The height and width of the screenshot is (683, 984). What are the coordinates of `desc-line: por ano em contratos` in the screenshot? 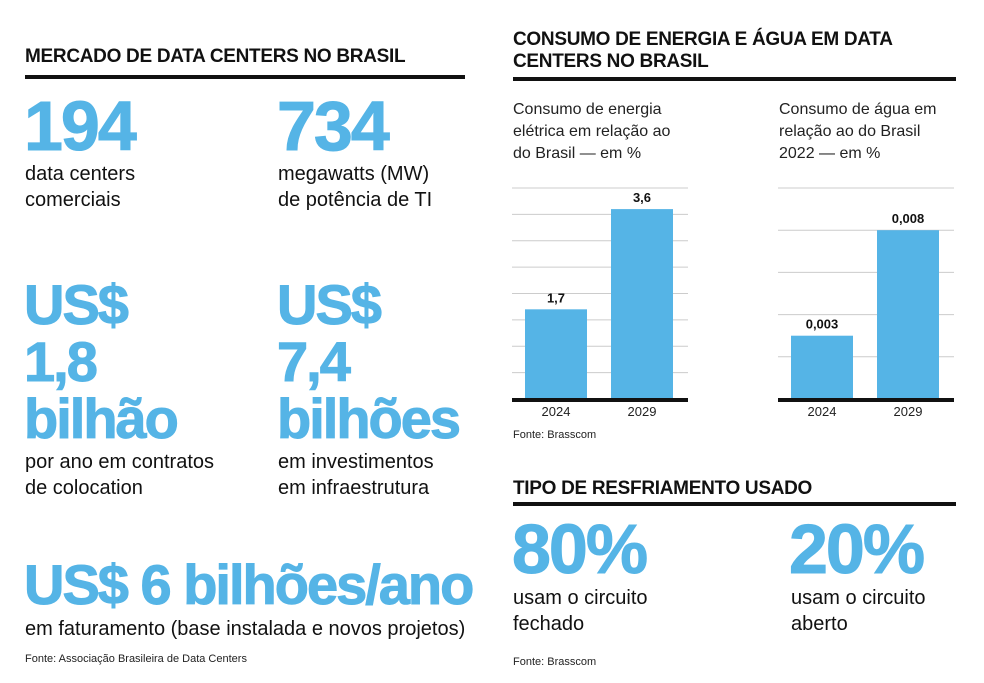 It's located at (119, 462).